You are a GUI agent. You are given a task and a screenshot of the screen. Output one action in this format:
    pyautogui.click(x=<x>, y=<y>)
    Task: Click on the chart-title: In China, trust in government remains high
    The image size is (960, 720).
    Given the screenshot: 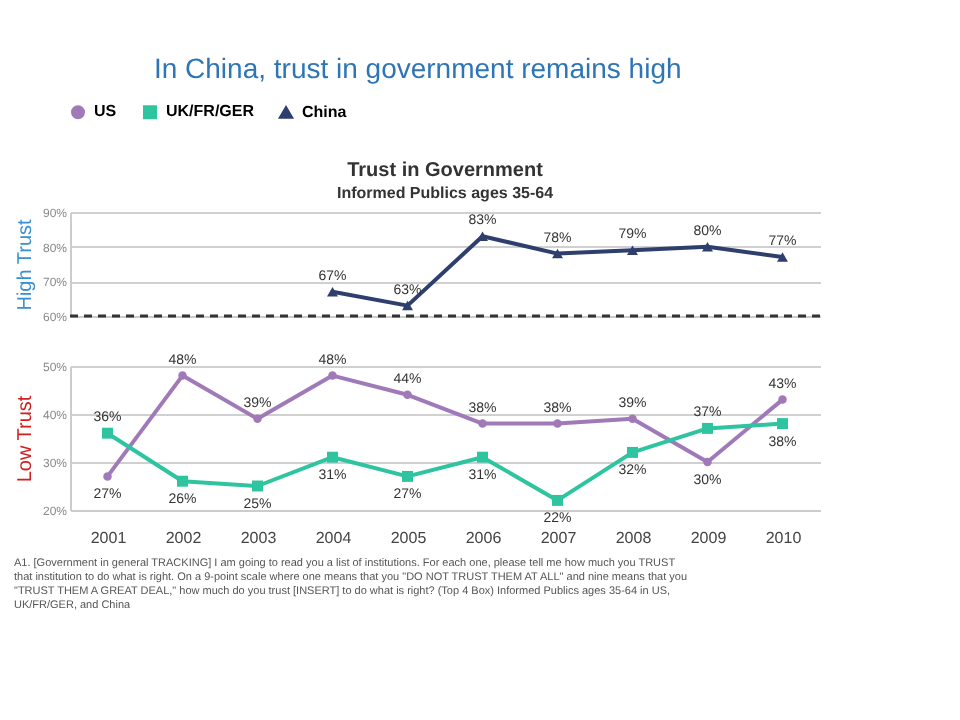 What is the action you would take?
    pyautogui.click(x=417, y=68)
    